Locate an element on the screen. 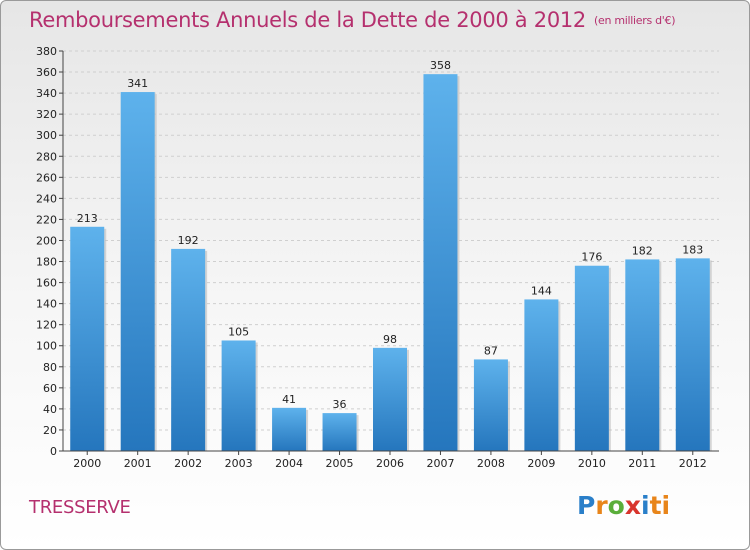 Image resolution: width=750 pixels, height=550 pixels. y-tick-label: 20 is located at coordinates (50, 430).